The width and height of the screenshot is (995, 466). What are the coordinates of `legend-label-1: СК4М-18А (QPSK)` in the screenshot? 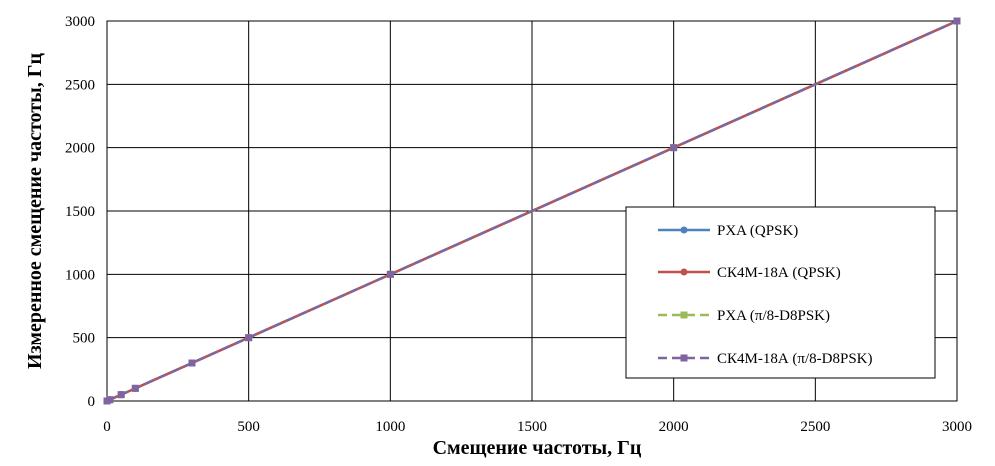 It's located at (779, 273).